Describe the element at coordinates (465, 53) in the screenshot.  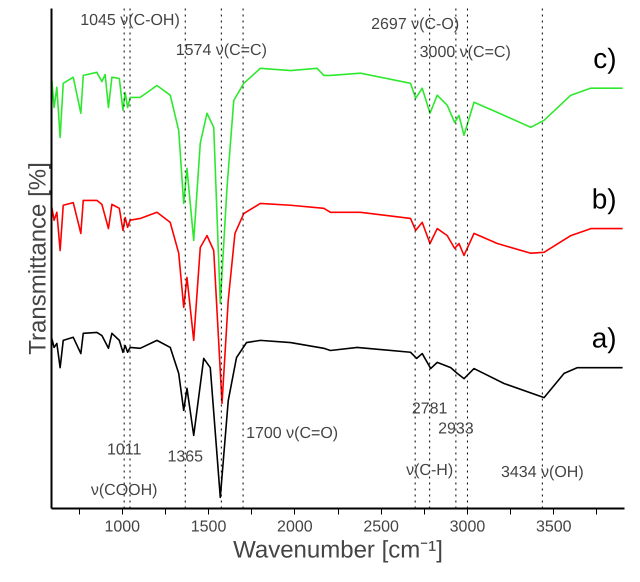
I see `annotation: 3000 ν(C=C)` at that location.